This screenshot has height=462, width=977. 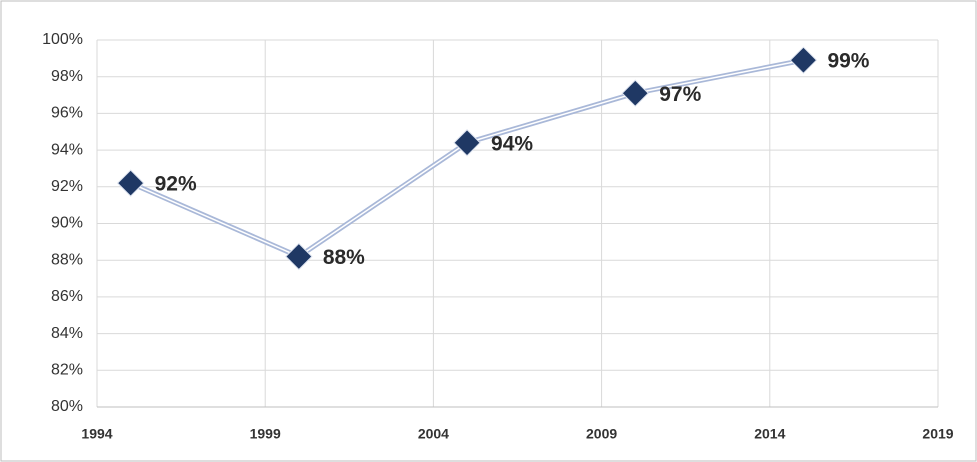 I want to click on y-tick-label: 82%, so click(x=67, y=370).